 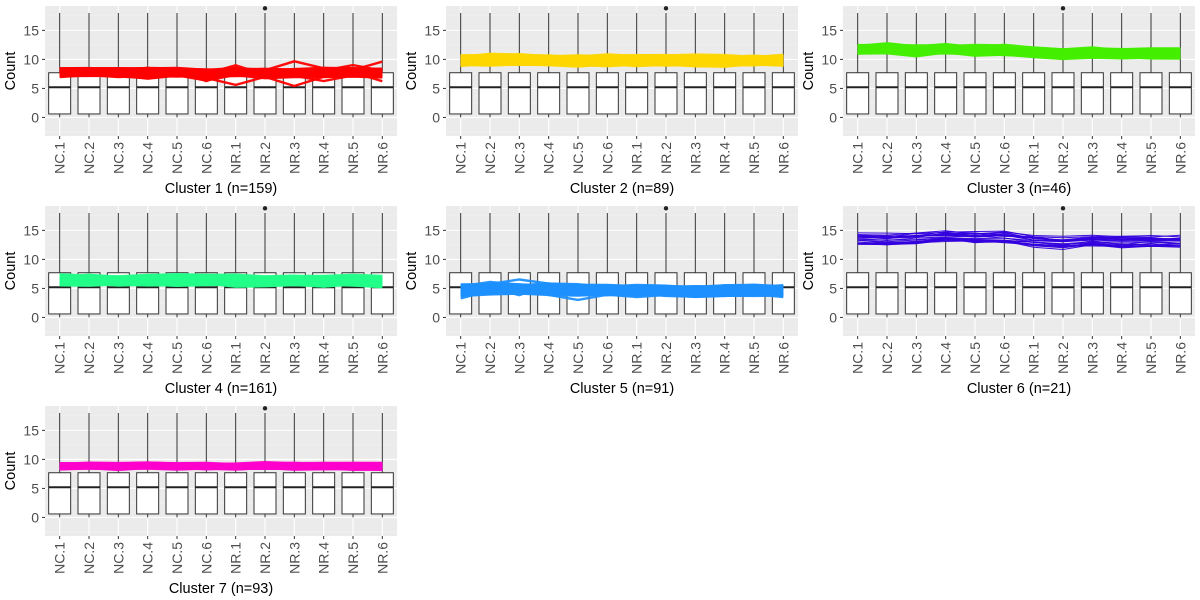 What do you see at coordinates (31, 259) in the screenshot?
I see `y-tick-label: 10` at bounding box center [31, 259].